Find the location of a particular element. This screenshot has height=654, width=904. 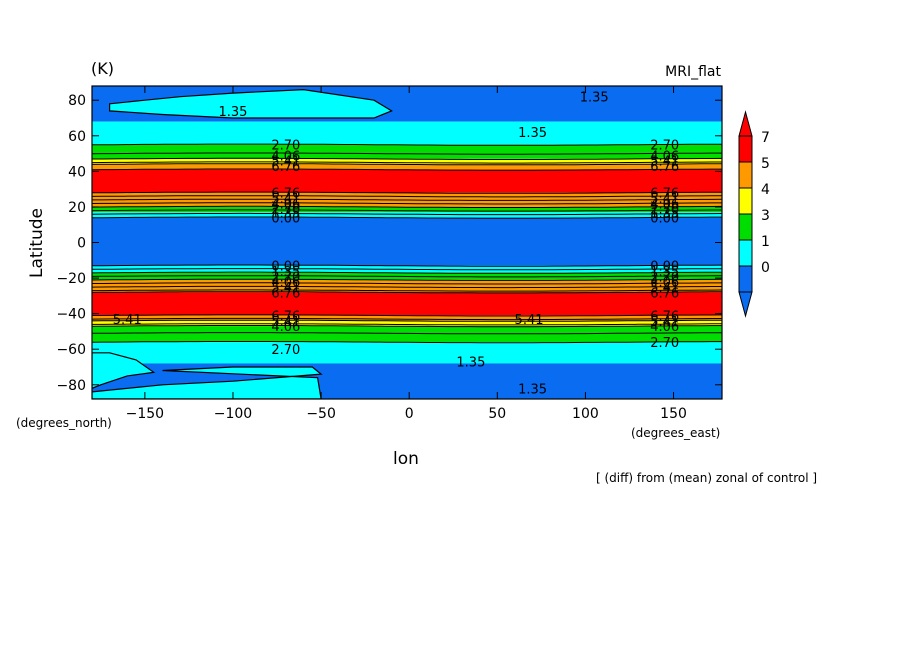

y-tick-label-4: 0 is located at coordinates (81, 244).